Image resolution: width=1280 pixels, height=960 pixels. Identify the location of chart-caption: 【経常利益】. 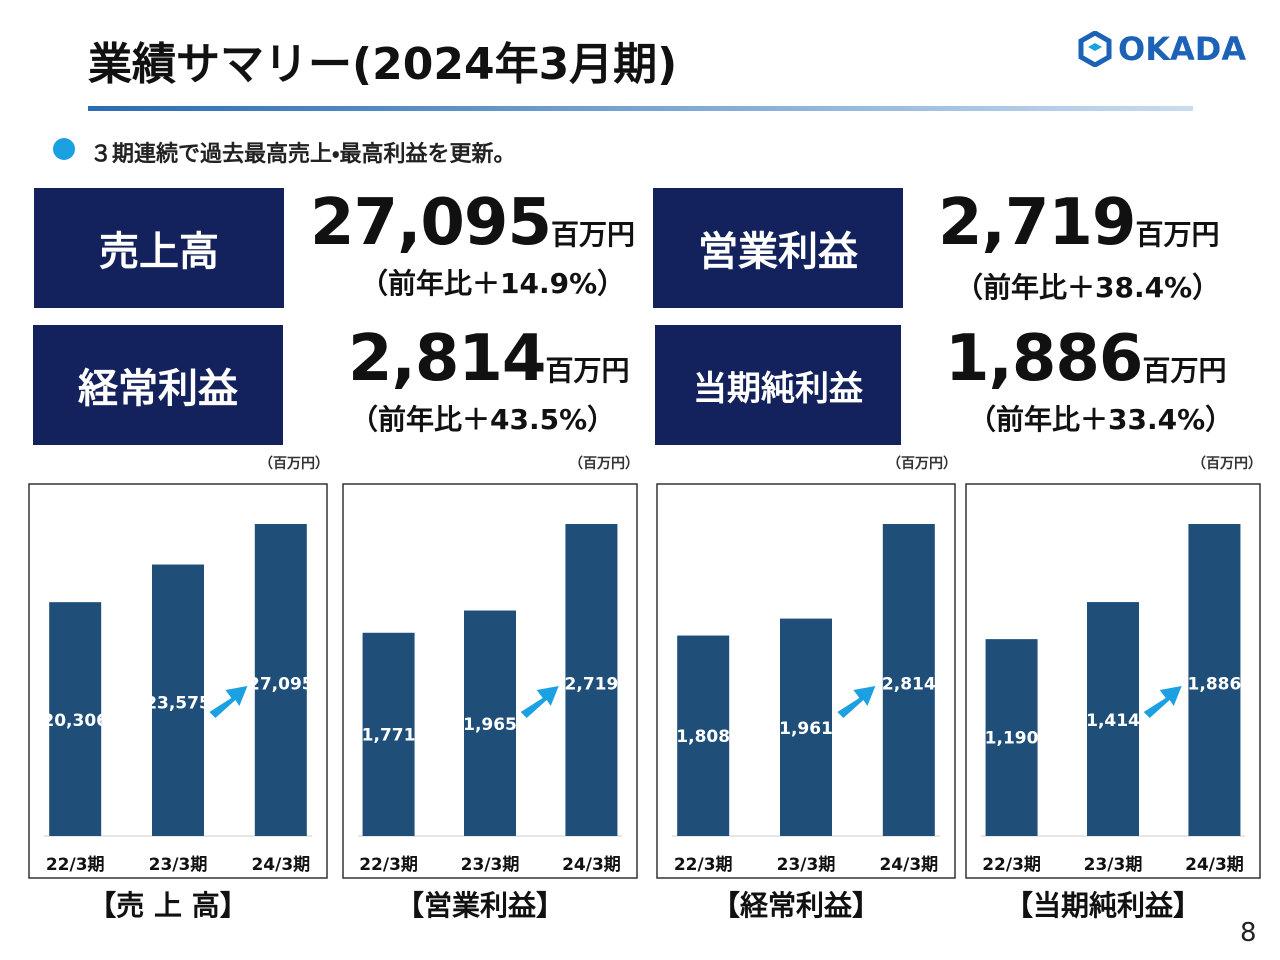
(796, 905).